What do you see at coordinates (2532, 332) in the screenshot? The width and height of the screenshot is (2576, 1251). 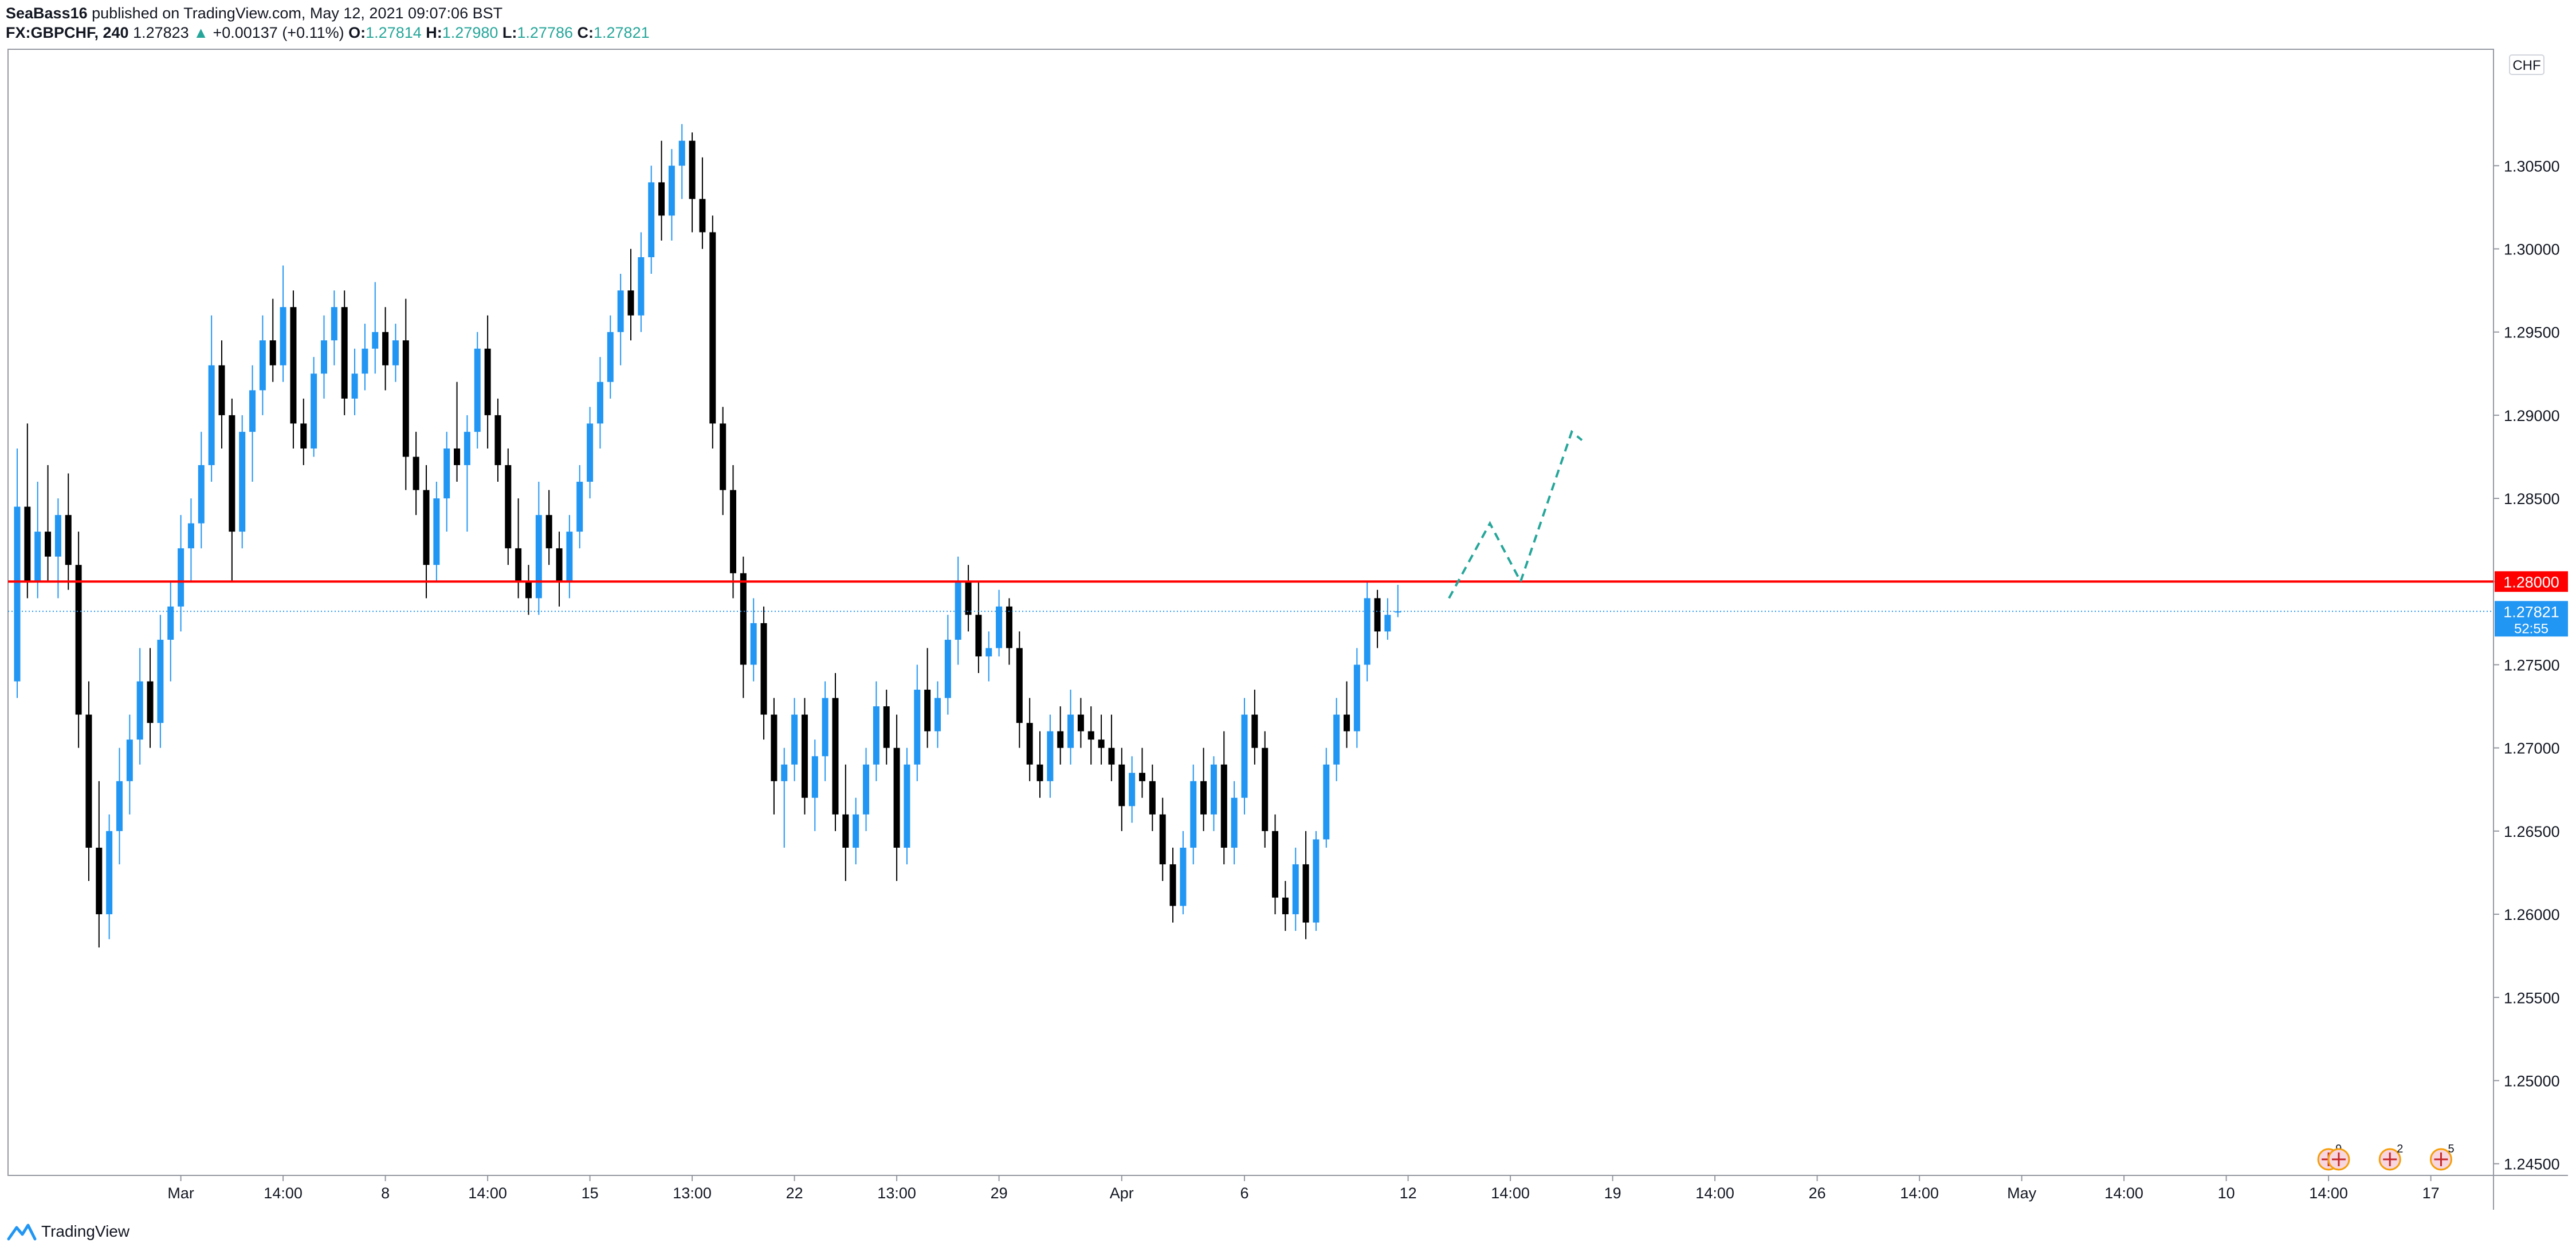 I see `y-tick-label: 1.29500` at bounding box center [2532, 332].